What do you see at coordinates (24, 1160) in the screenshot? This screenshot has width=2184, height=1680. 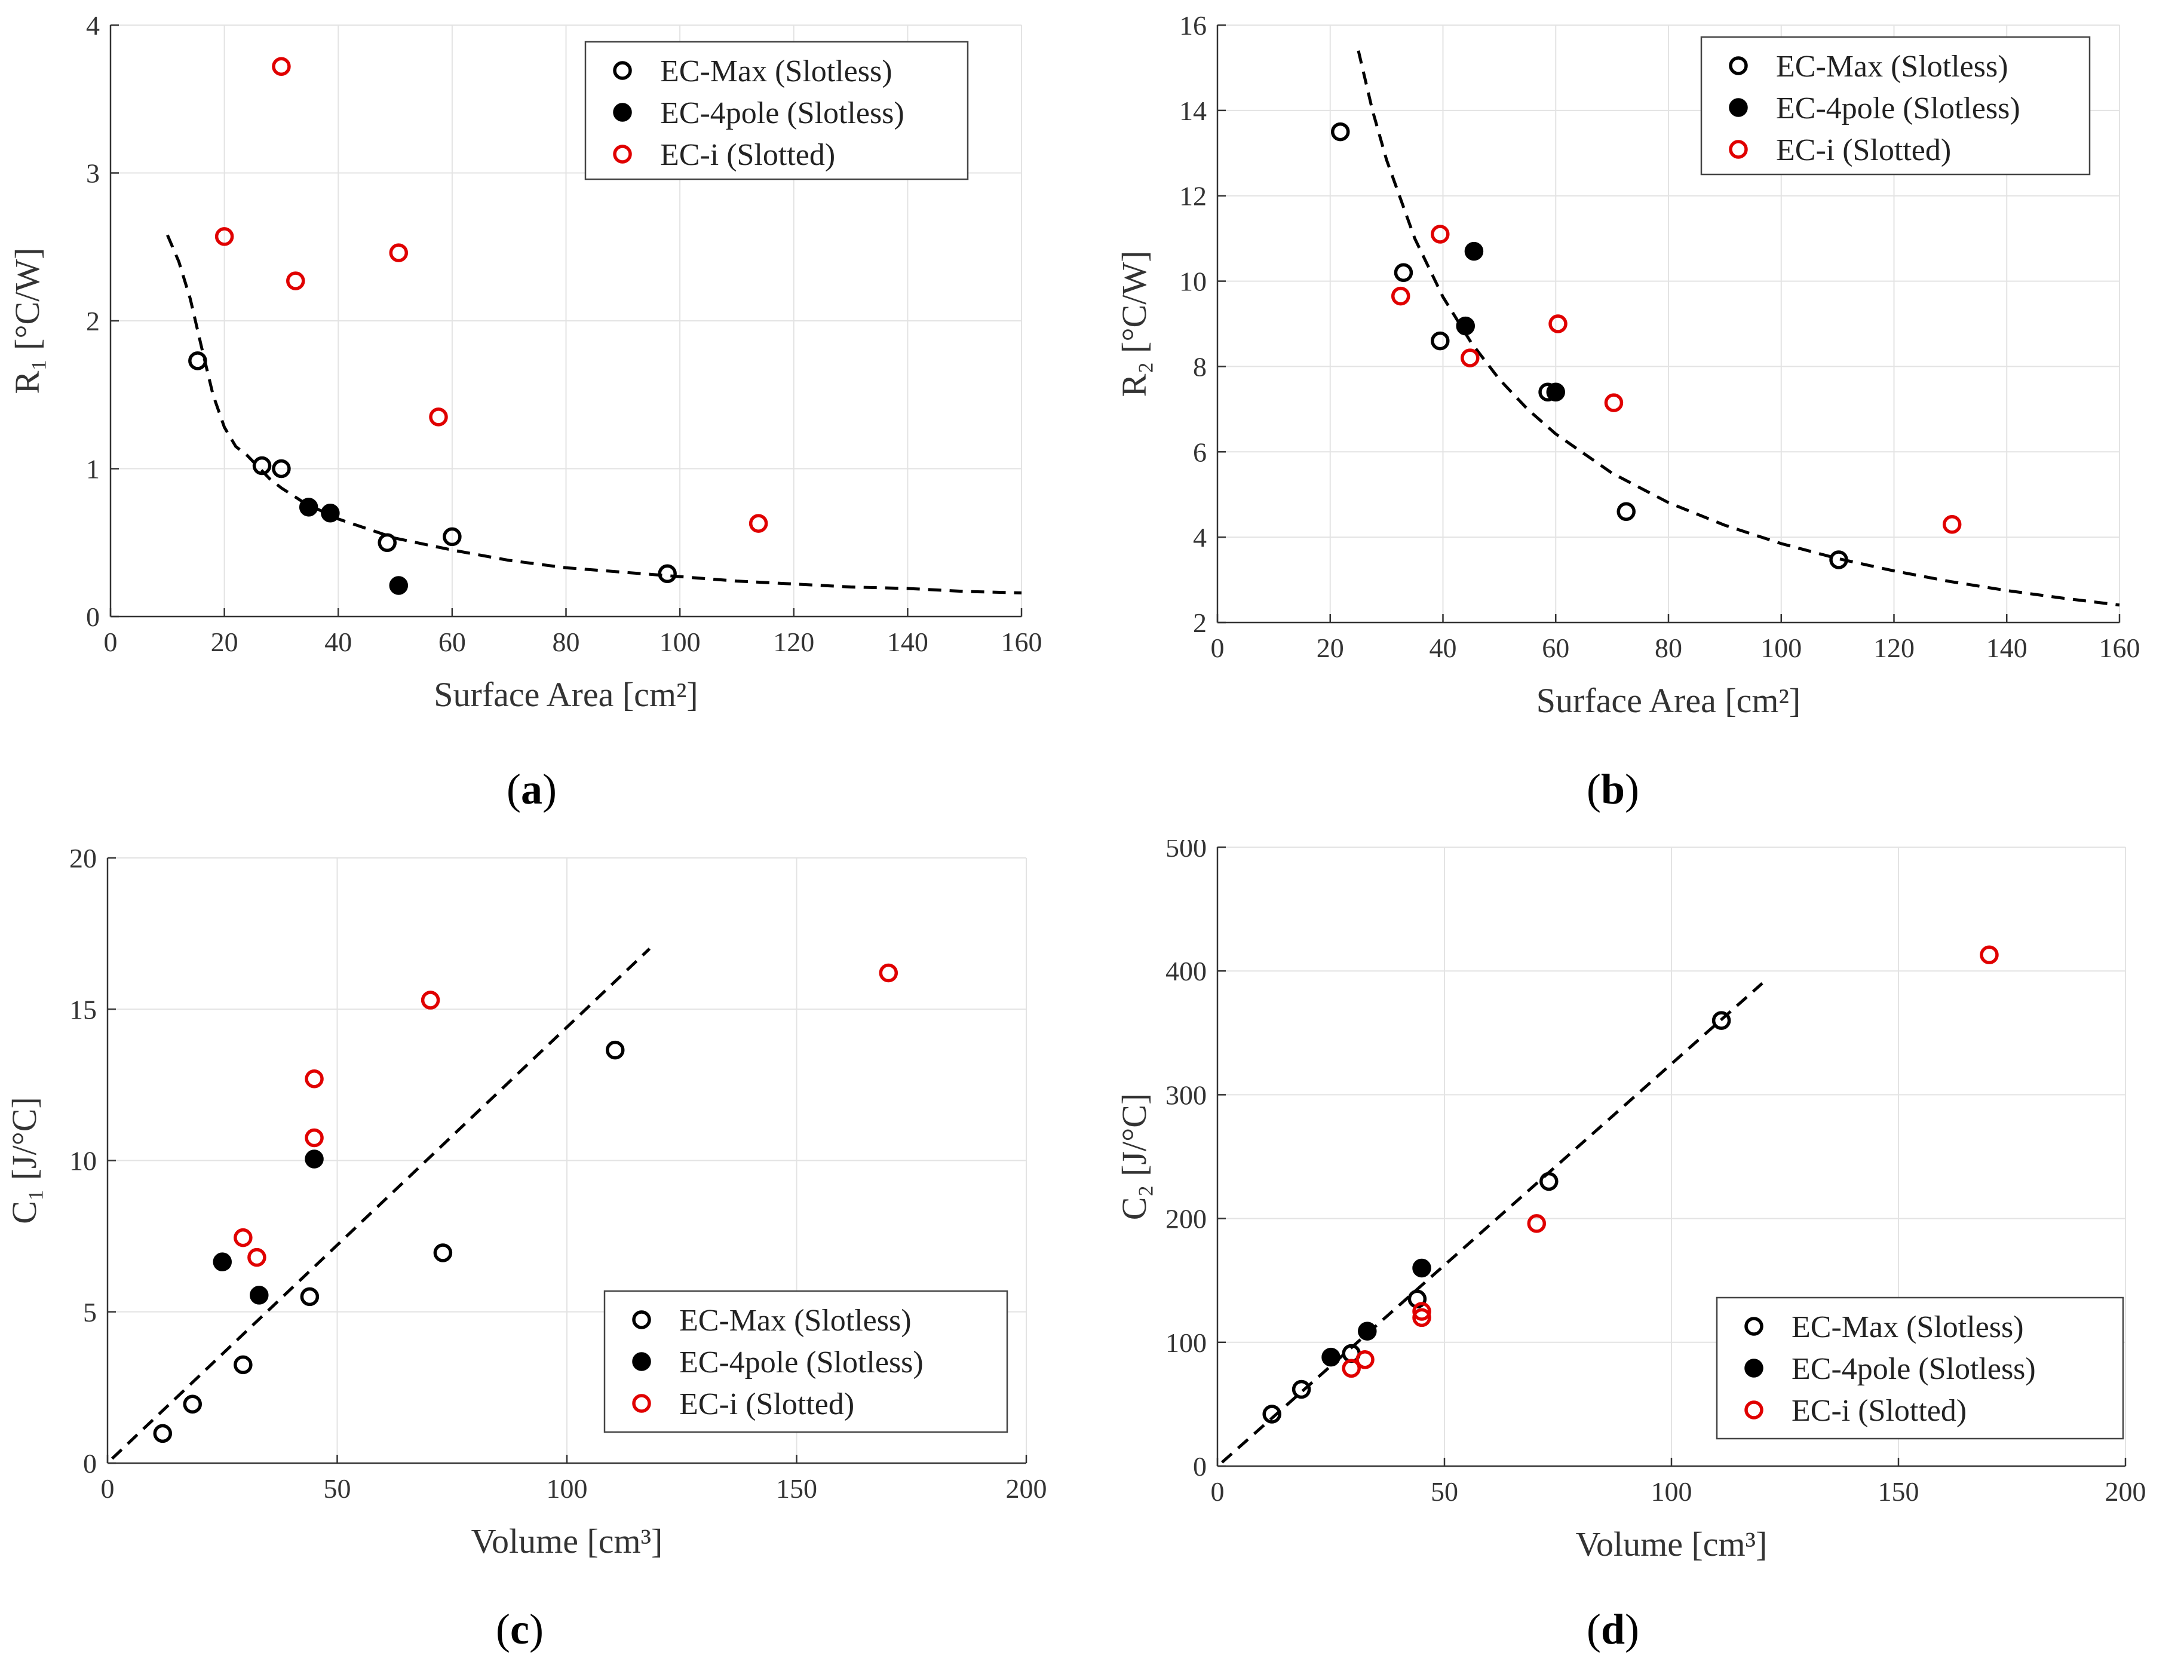 I see `y-axis-label: C₁ [J/°C]` at bounding box center [24, 1160].